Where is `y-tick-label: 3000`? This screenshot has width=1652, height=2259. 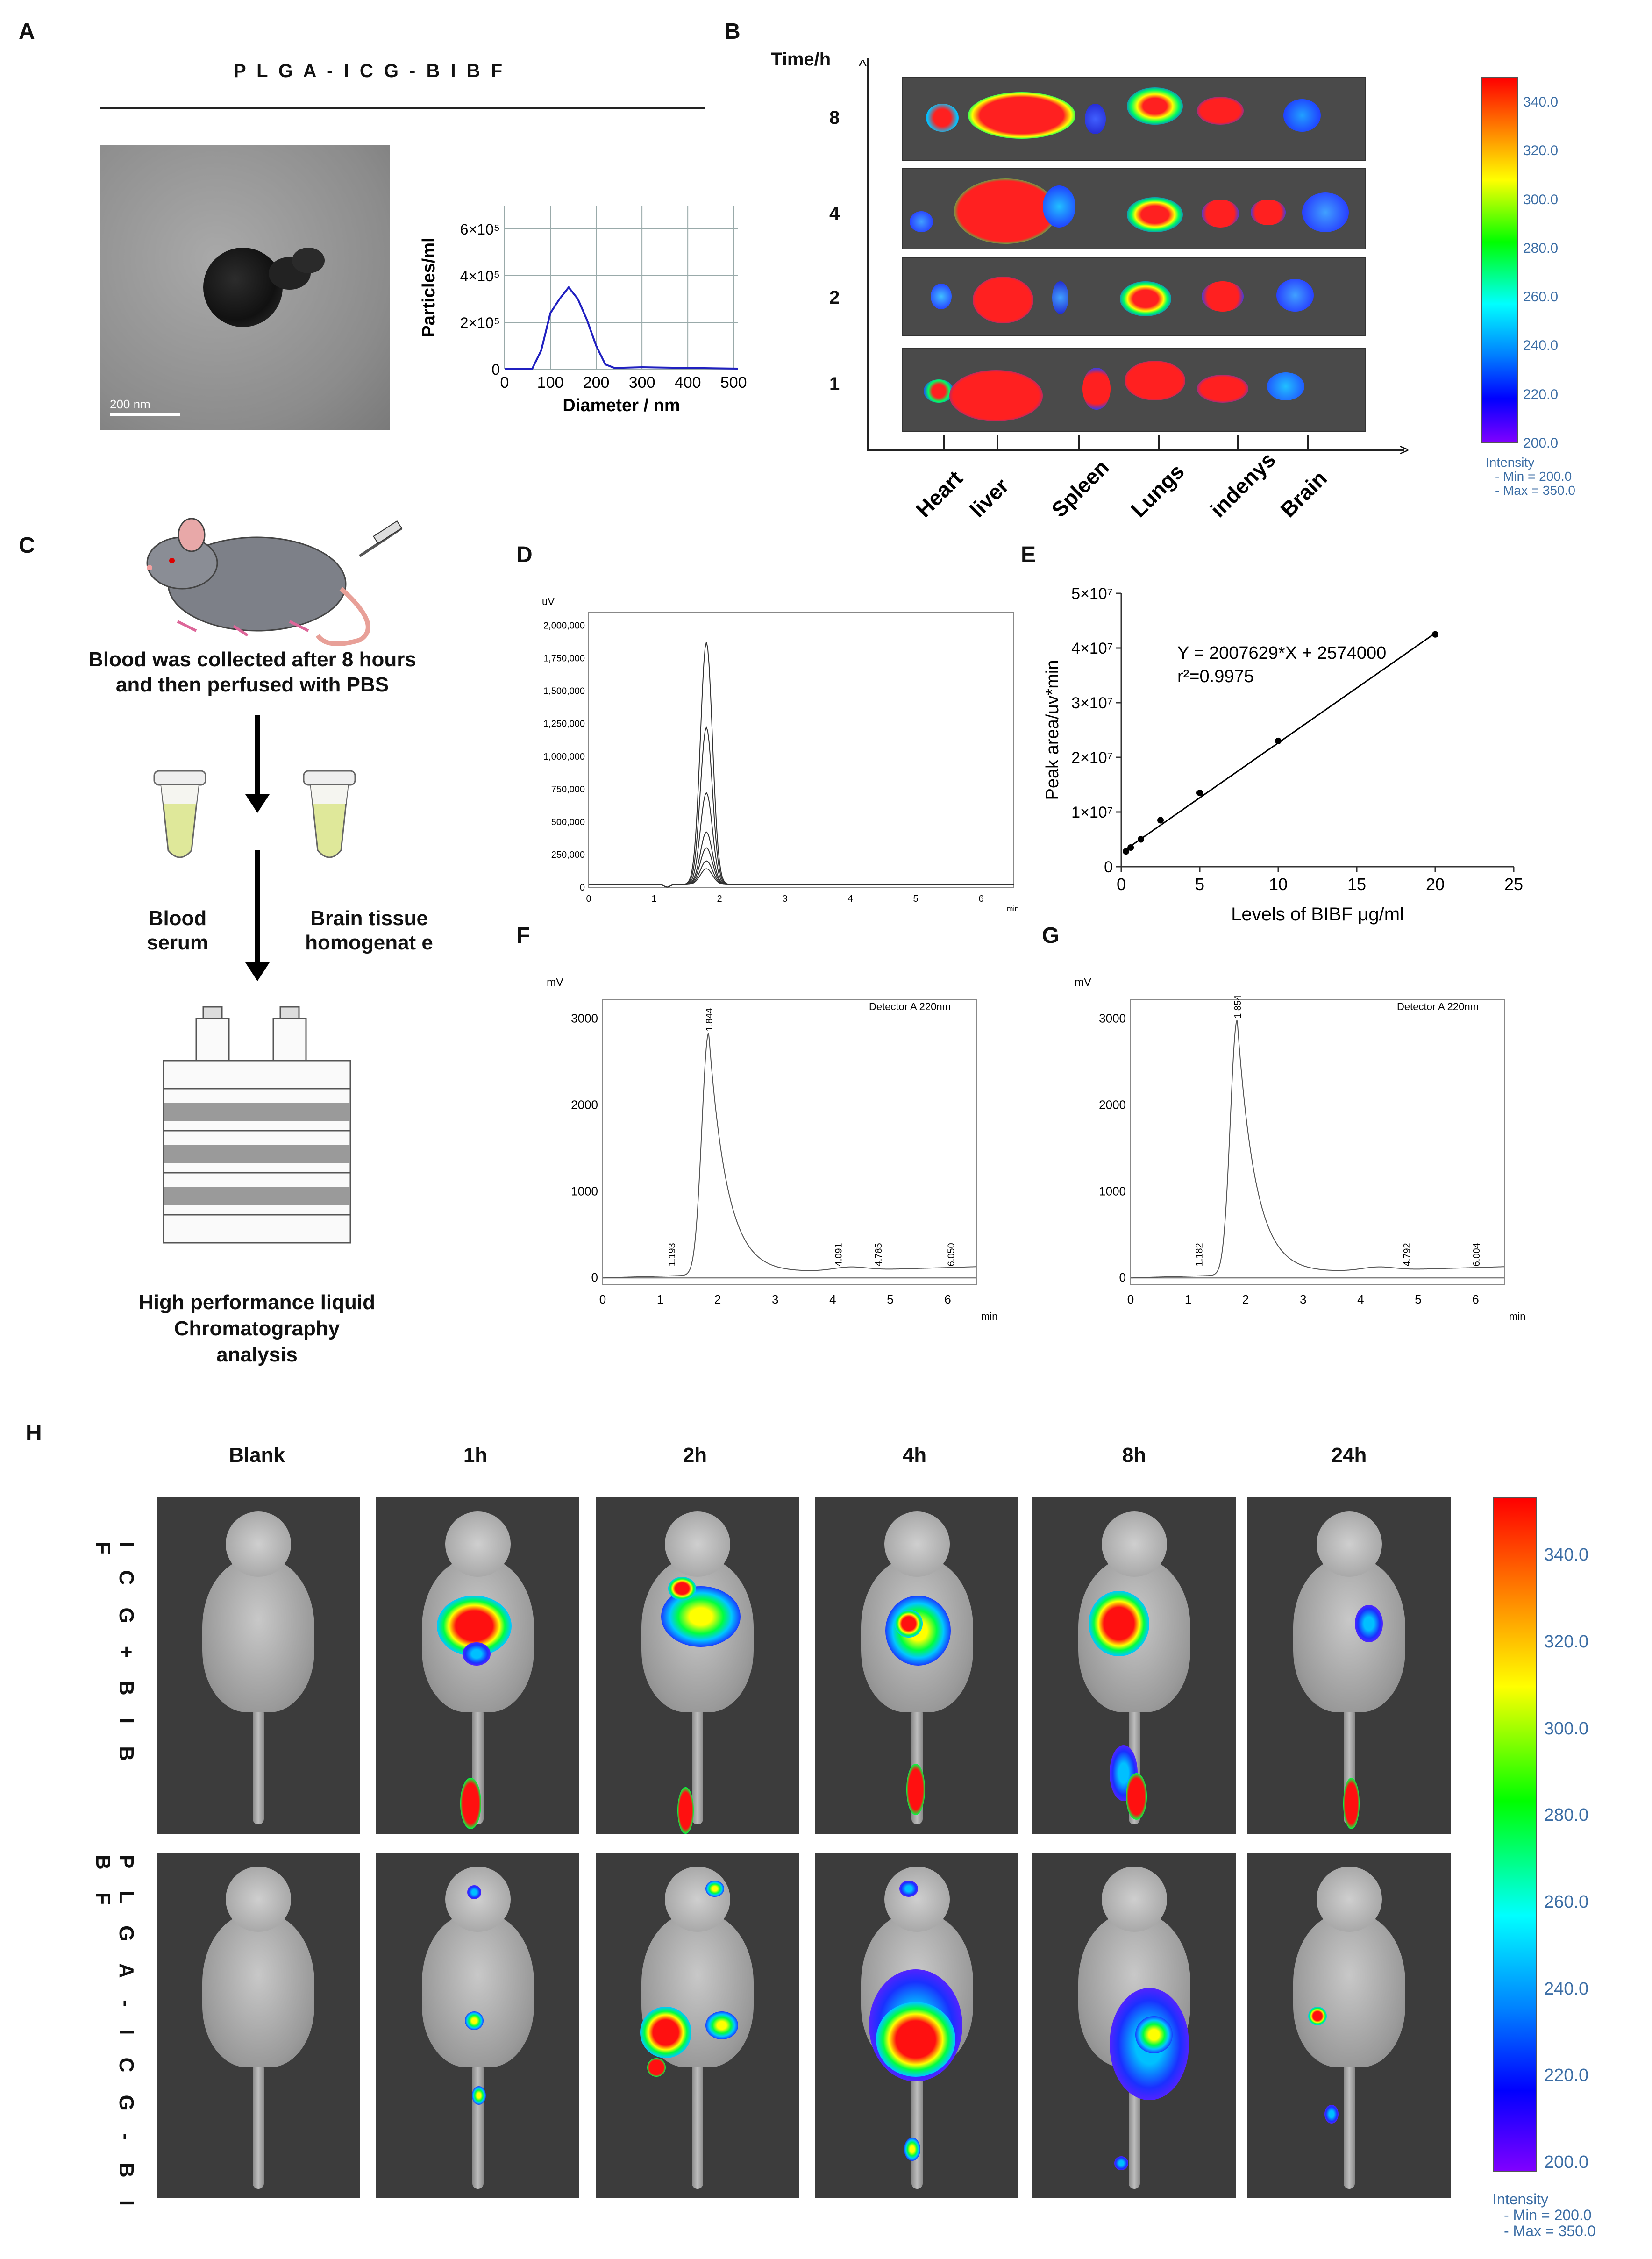
y-tick-label: 3000 is located at coordinates (1113, 1019).